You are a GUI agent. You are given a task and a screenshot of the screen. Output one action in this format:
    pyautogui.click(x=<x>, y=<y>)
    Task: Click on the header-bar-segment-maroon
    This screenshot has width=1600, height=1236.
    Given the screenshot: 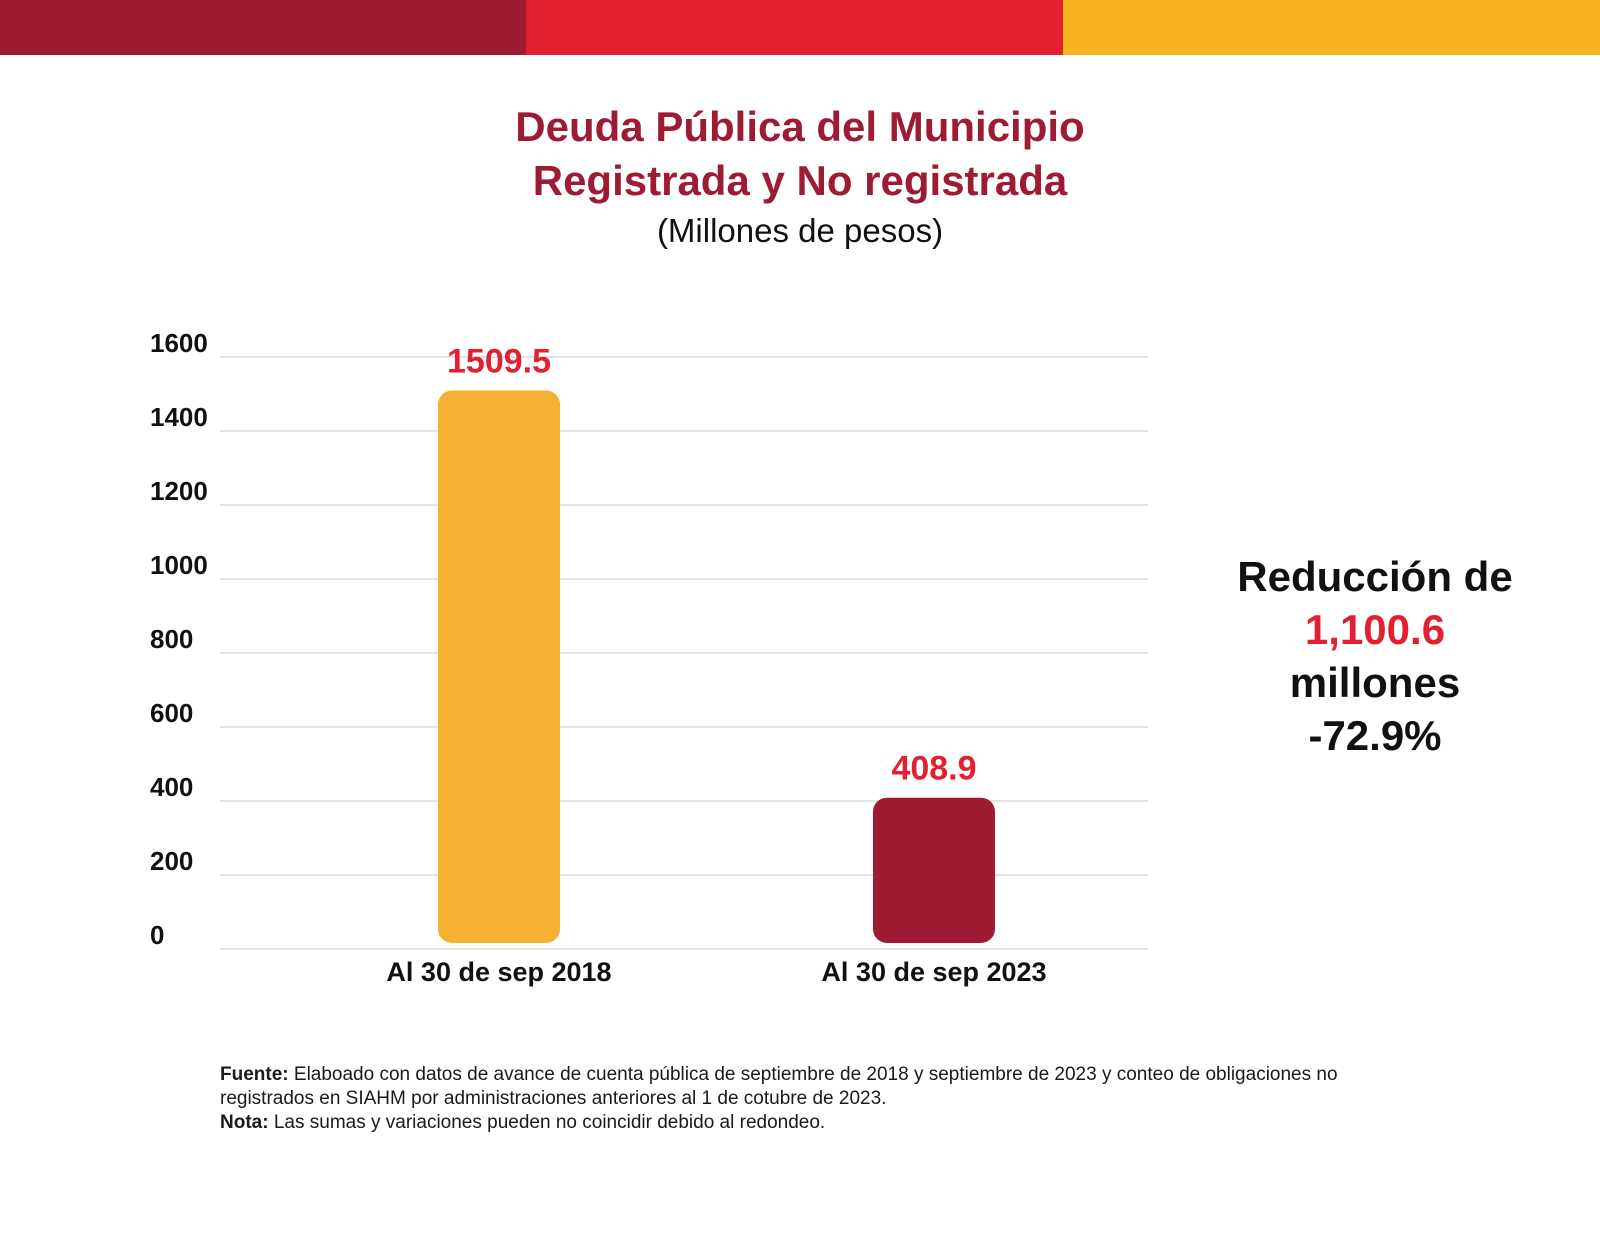 What is the action you would take?
    pyautogui.click(x=263, y=27)
    